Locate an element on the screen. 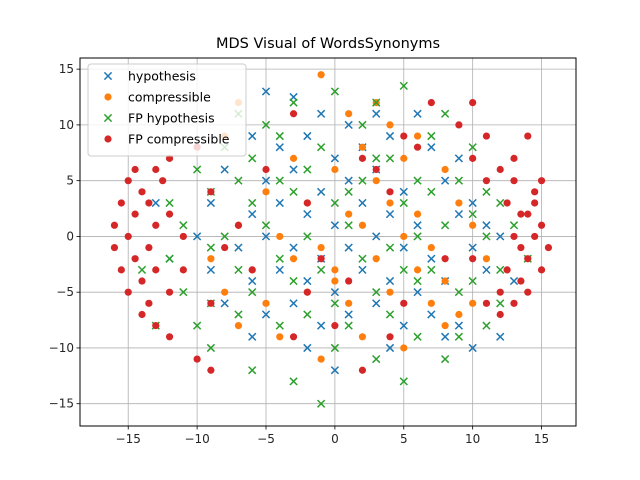  chart-title: MDS Visual of WordsSynonyms is located at coordinates (328, 44).